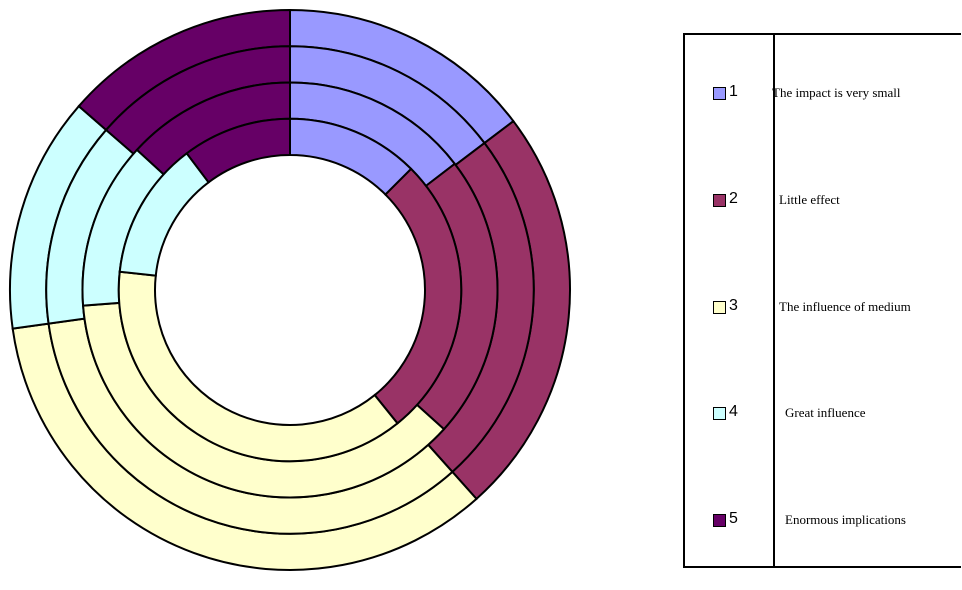  What do you see at coordinates (733, 518) in the screenshot?
I see `legend-key-5: 5` at bounding box center [733, 518].